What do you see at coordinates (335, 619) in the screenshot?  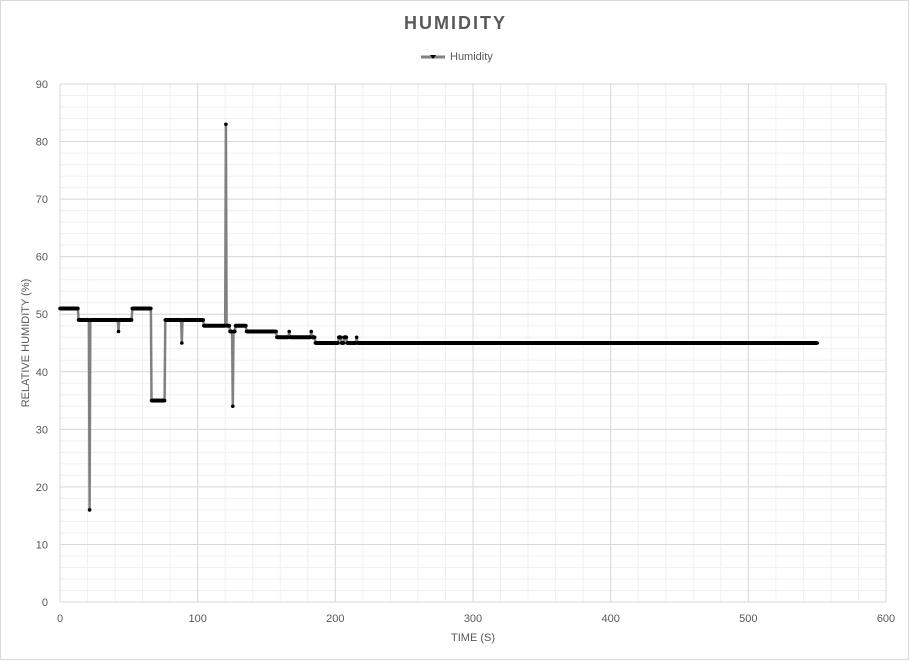 I see `x-tick-label: 200` at bounding box center [335, 619].